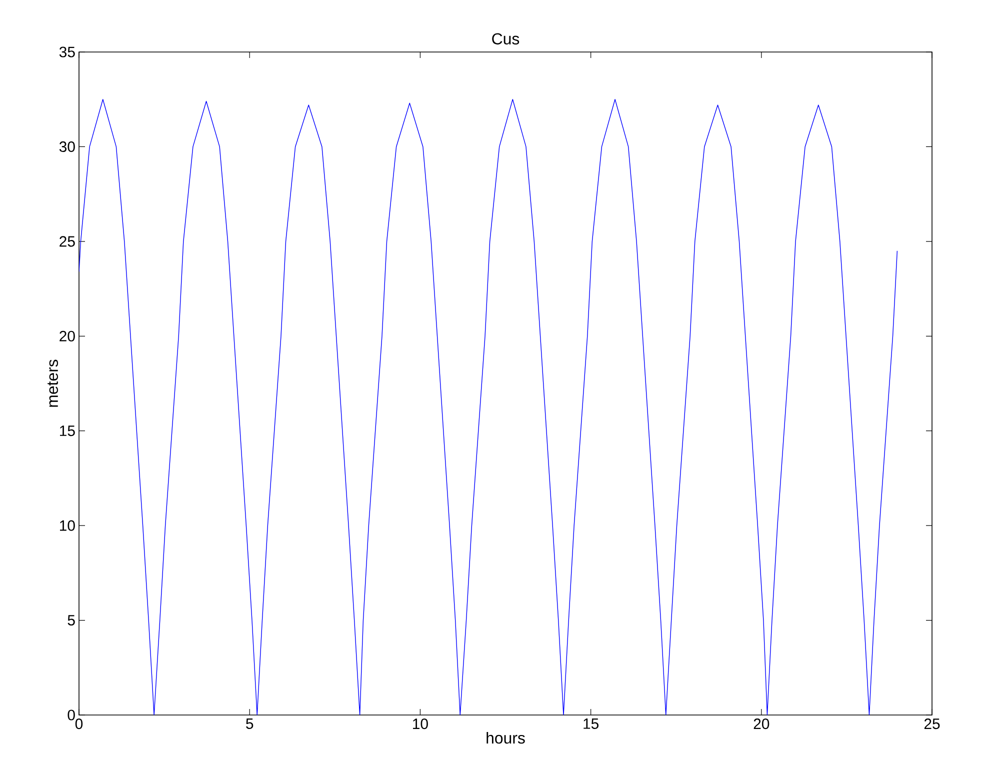  I want to click on x-tick-label: 15, so click(591, 723).